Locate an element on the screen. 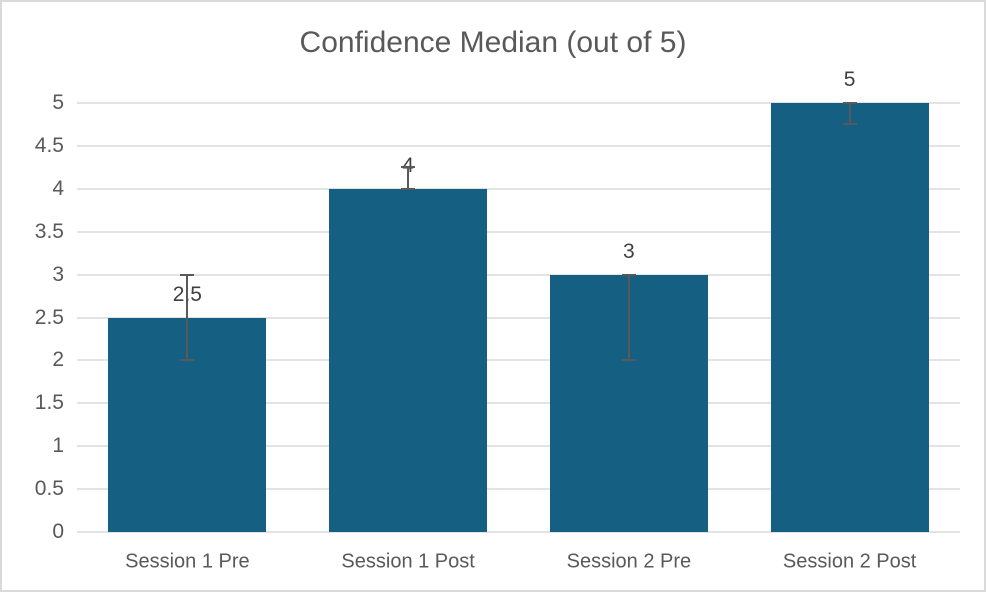 This screenshot has width=986, height=592. error-bar-cap-top-session-2-pre is located at coordinates (628, 274).